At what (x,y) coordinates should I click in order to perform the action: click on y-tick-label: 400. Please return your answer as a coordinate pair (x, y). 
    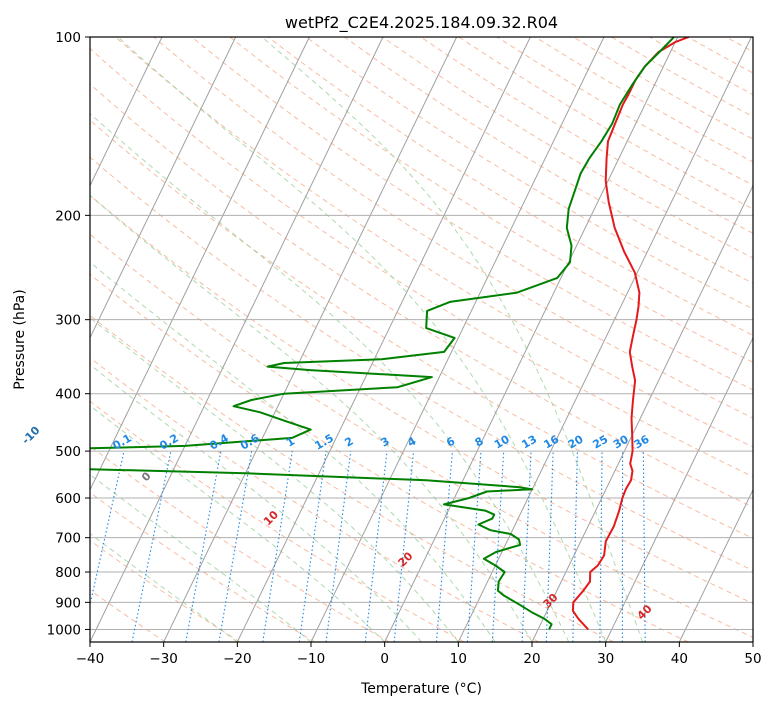
    Looking at the image, I should click on (68, 395).